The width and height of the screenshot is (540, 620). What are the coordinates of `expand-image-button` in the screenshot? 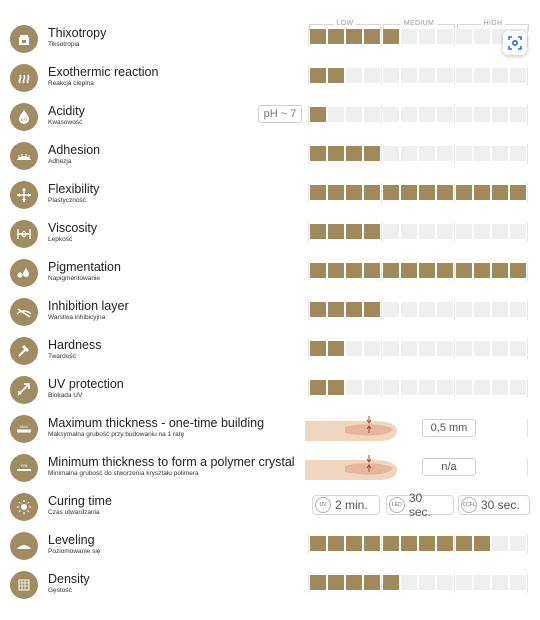 It's located at (515, 43).